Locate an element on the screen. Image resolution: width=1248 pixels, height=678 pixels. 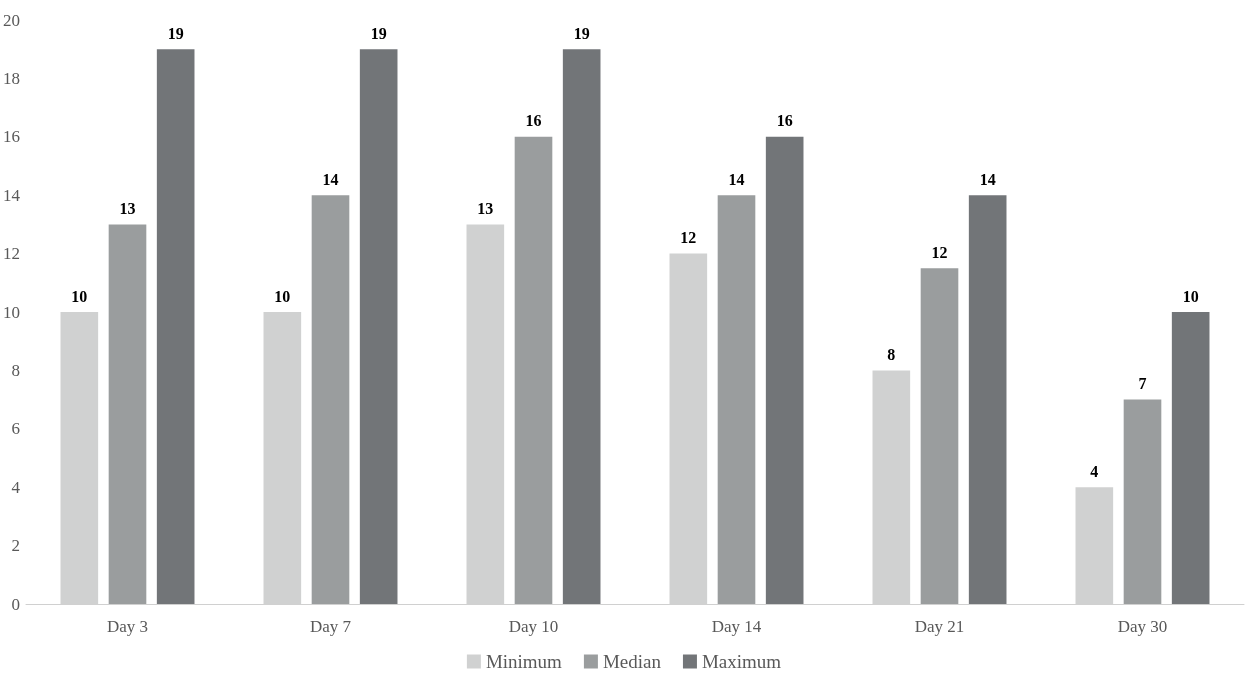
x-tick-label: Day 14 is located at coordinates (736, 626).